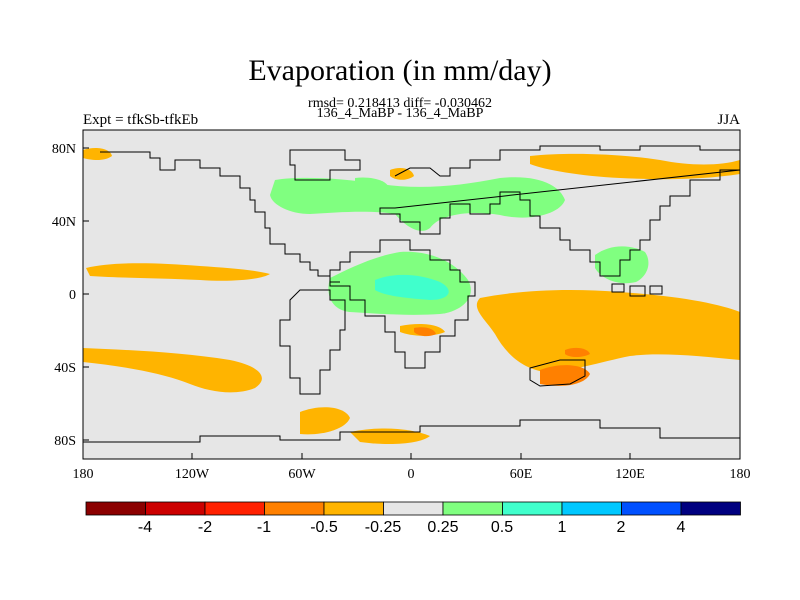  What do you see at coordinates (145, 527) in the screenshot?
I see `colorbar-label: -4` at bounding box center [145, 527].